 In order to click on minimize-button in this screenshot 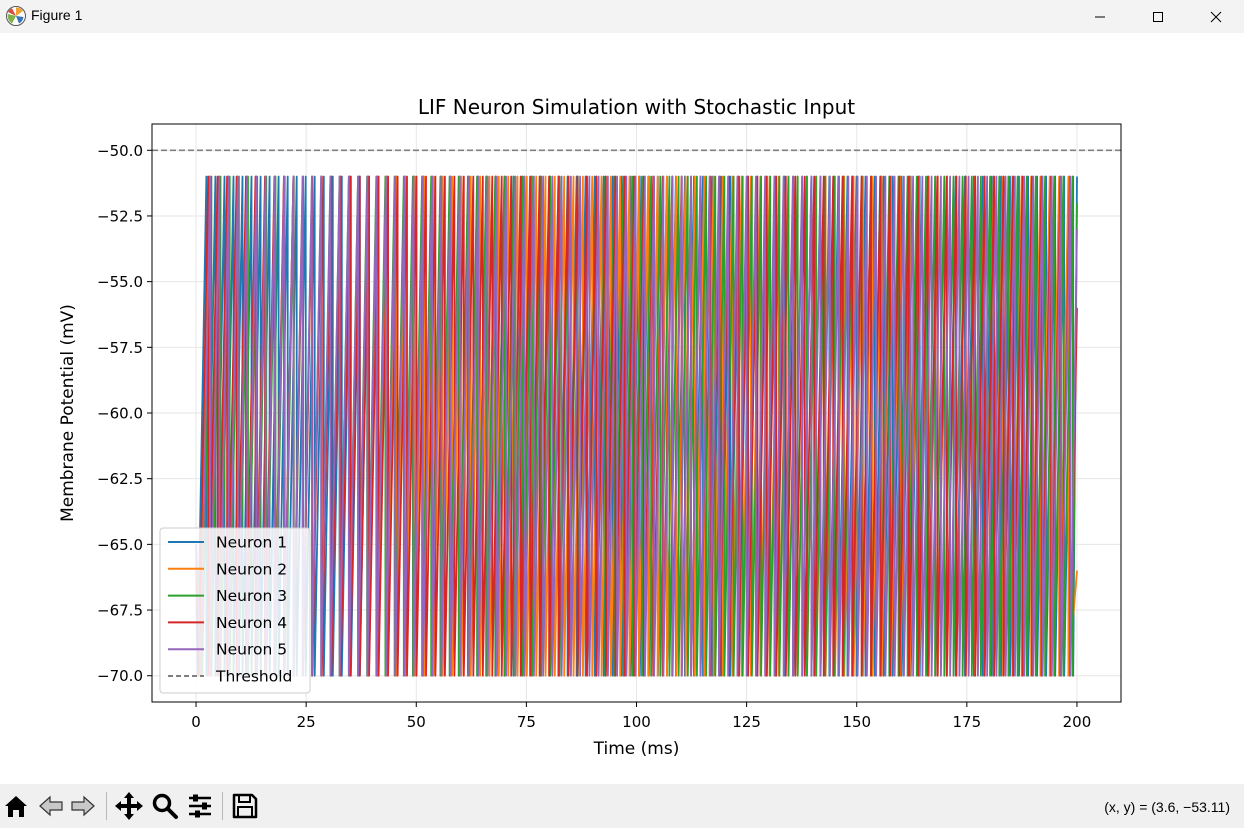, I will do `click(1100, 16)`.